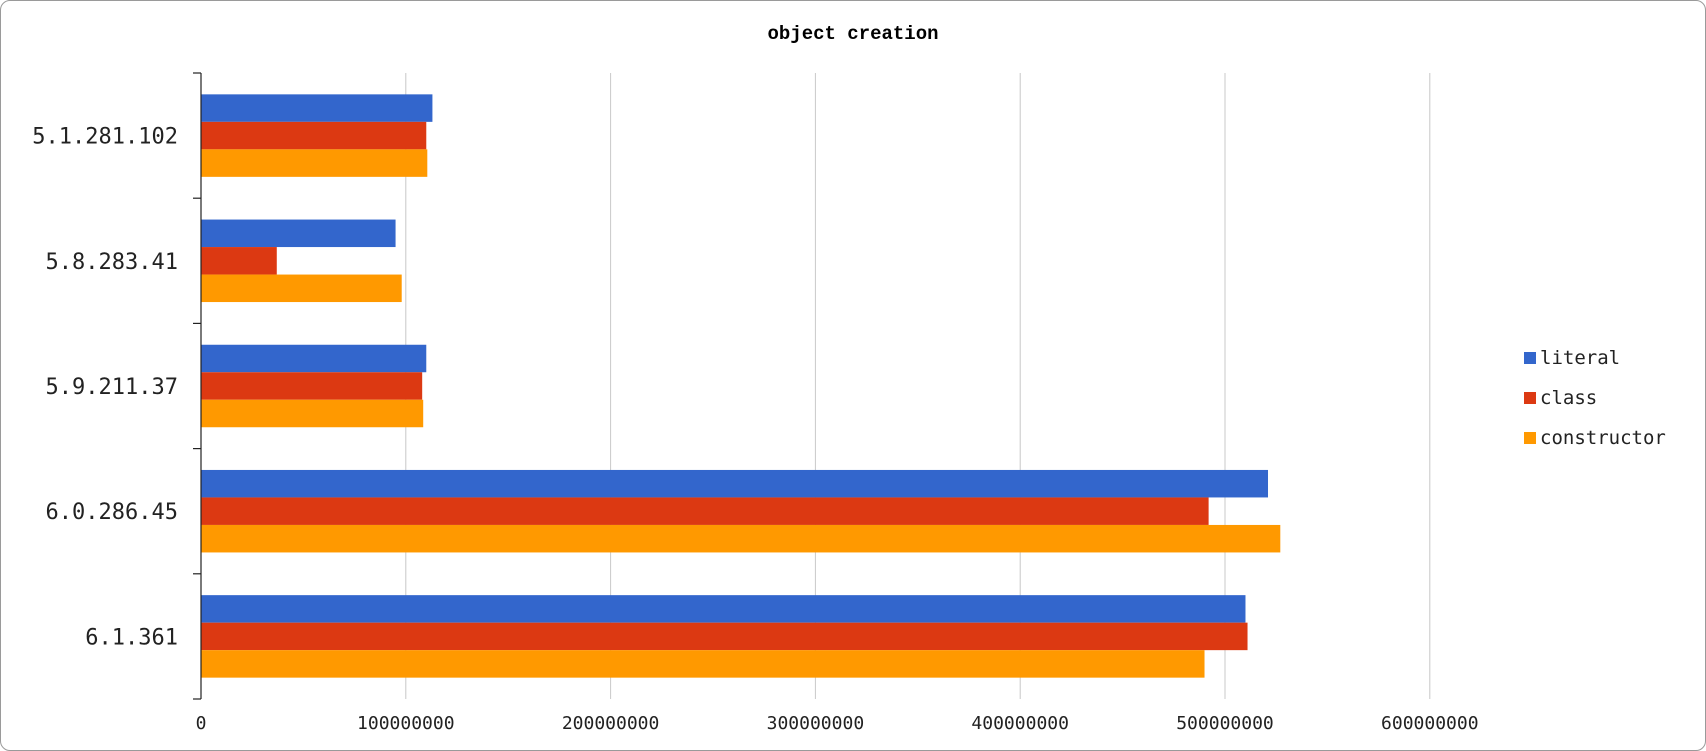  Describe the element at coordinates (131, 637) in the screenshot. I see `y-category-label: 6.1.361` at that location.